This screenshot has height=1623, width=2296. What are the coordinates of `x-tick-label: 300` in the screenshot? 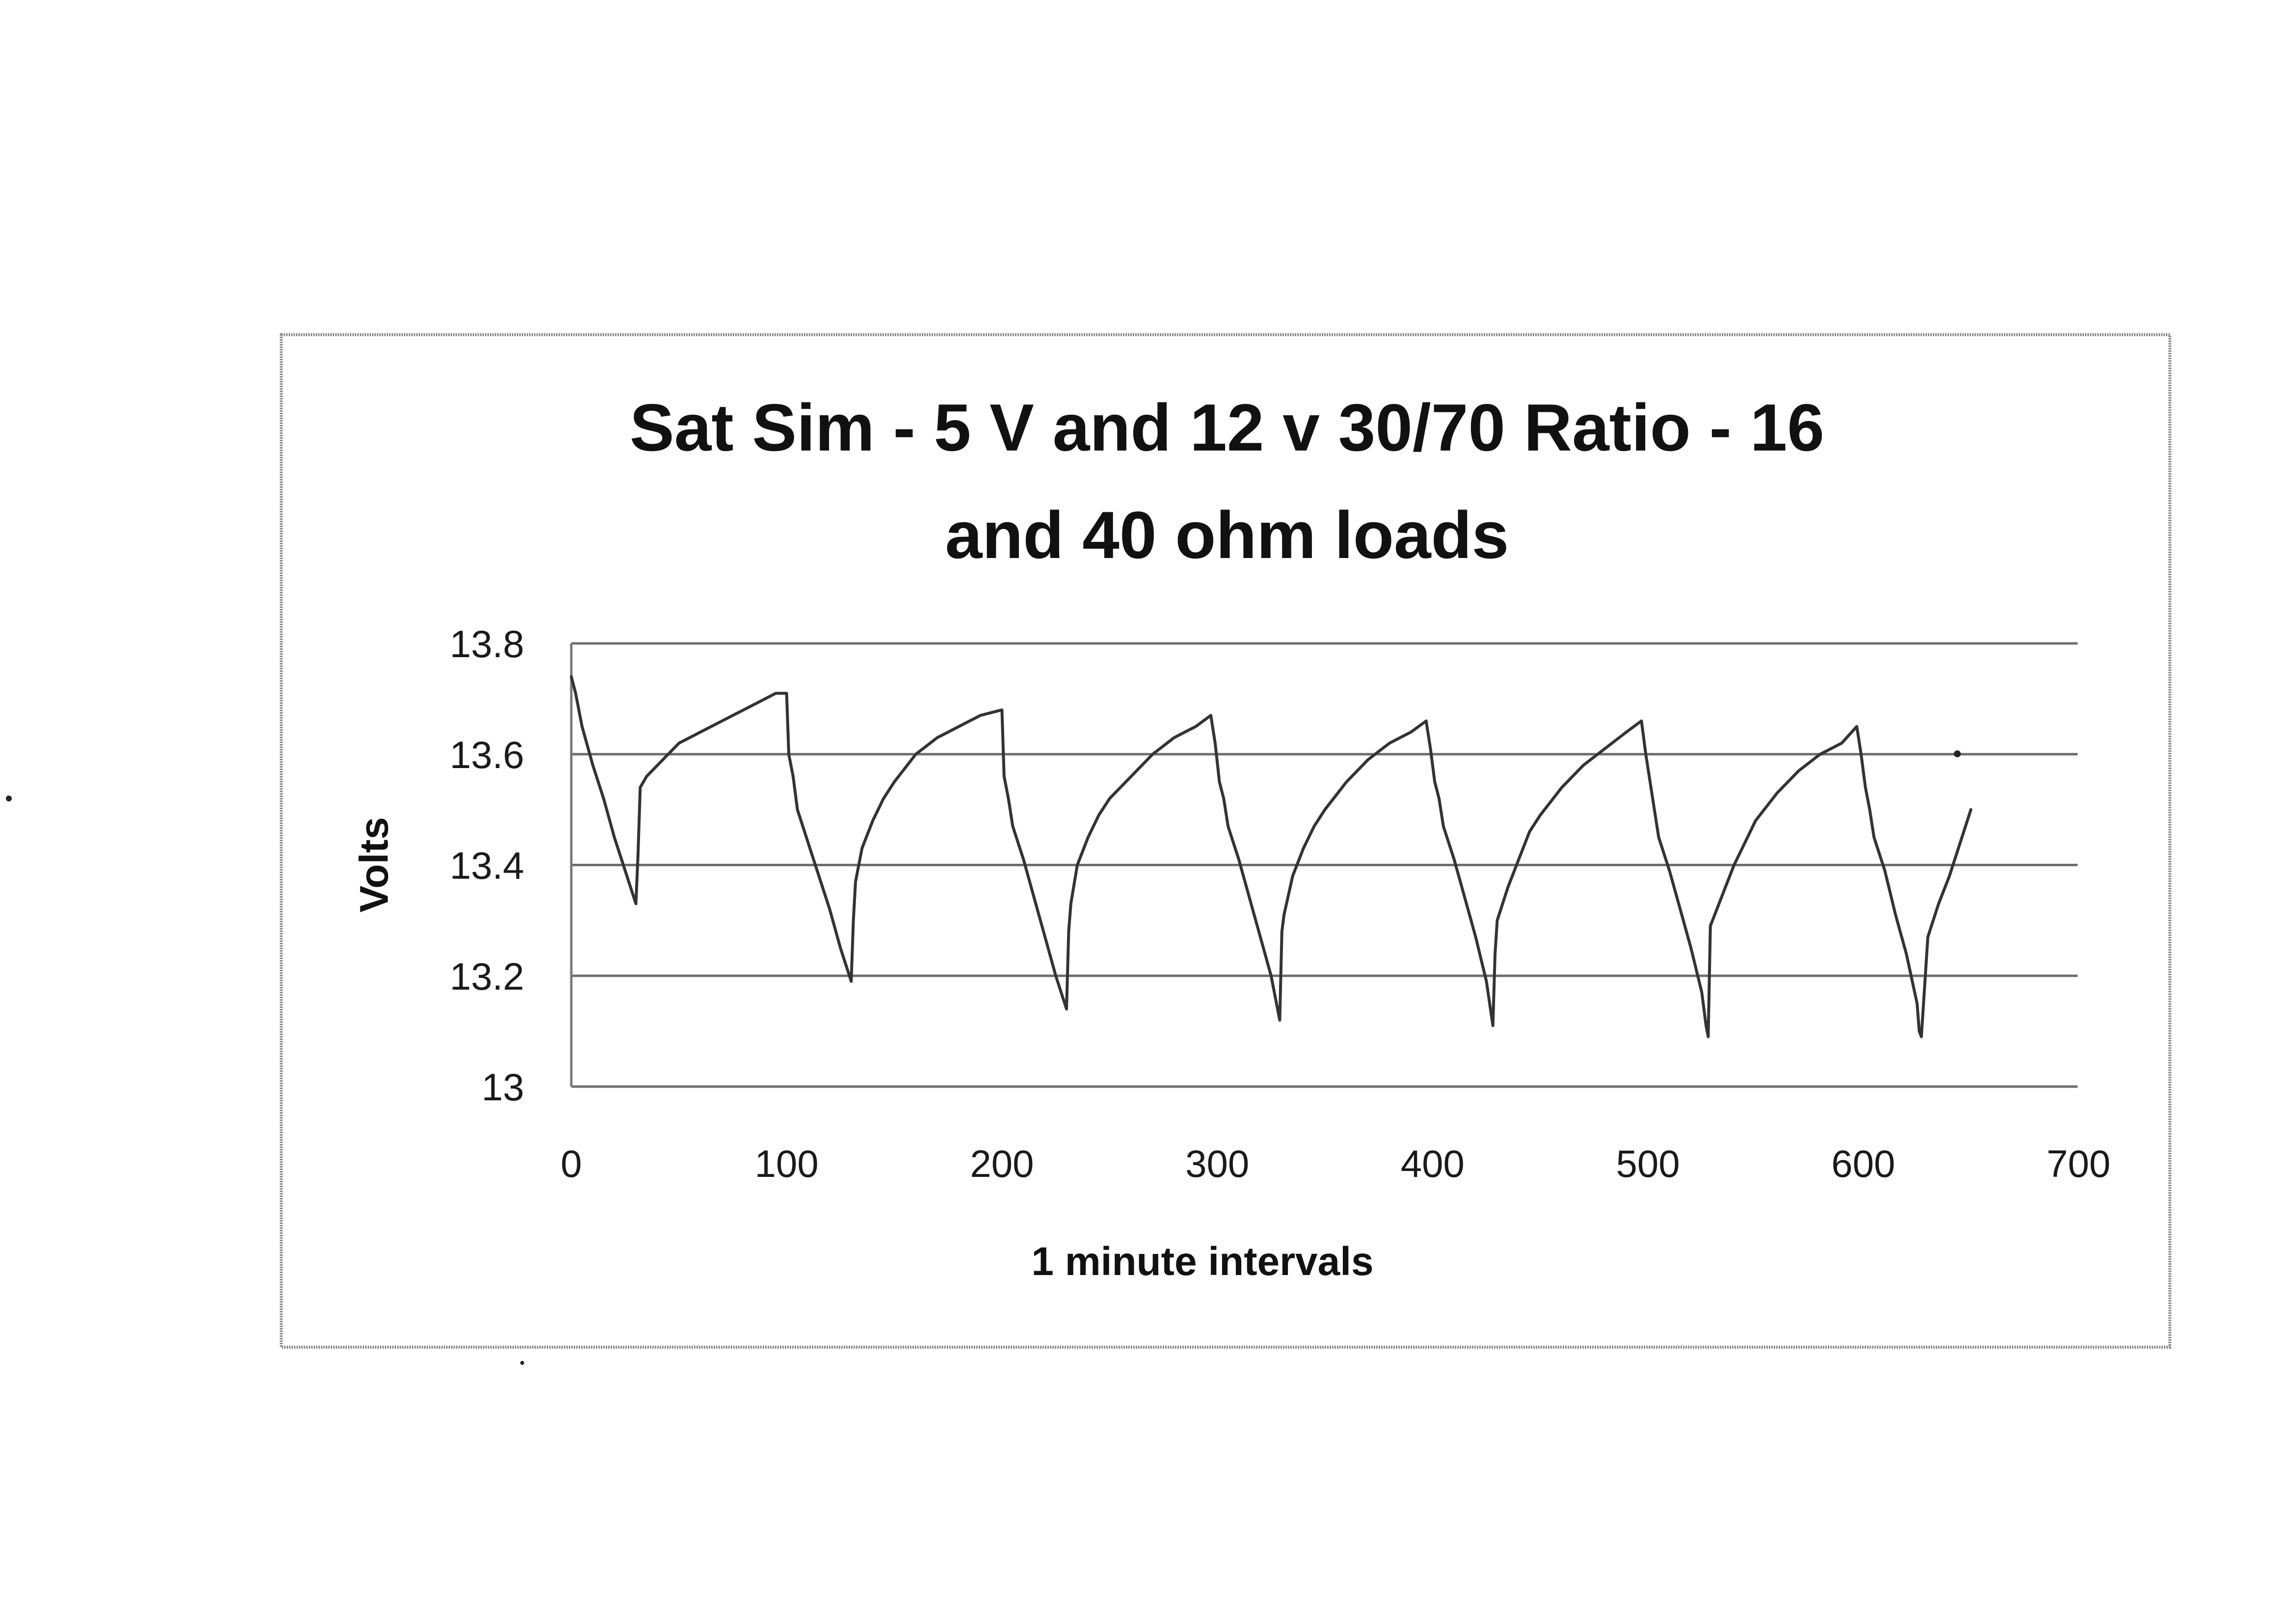 It's located at (1217, 1163).